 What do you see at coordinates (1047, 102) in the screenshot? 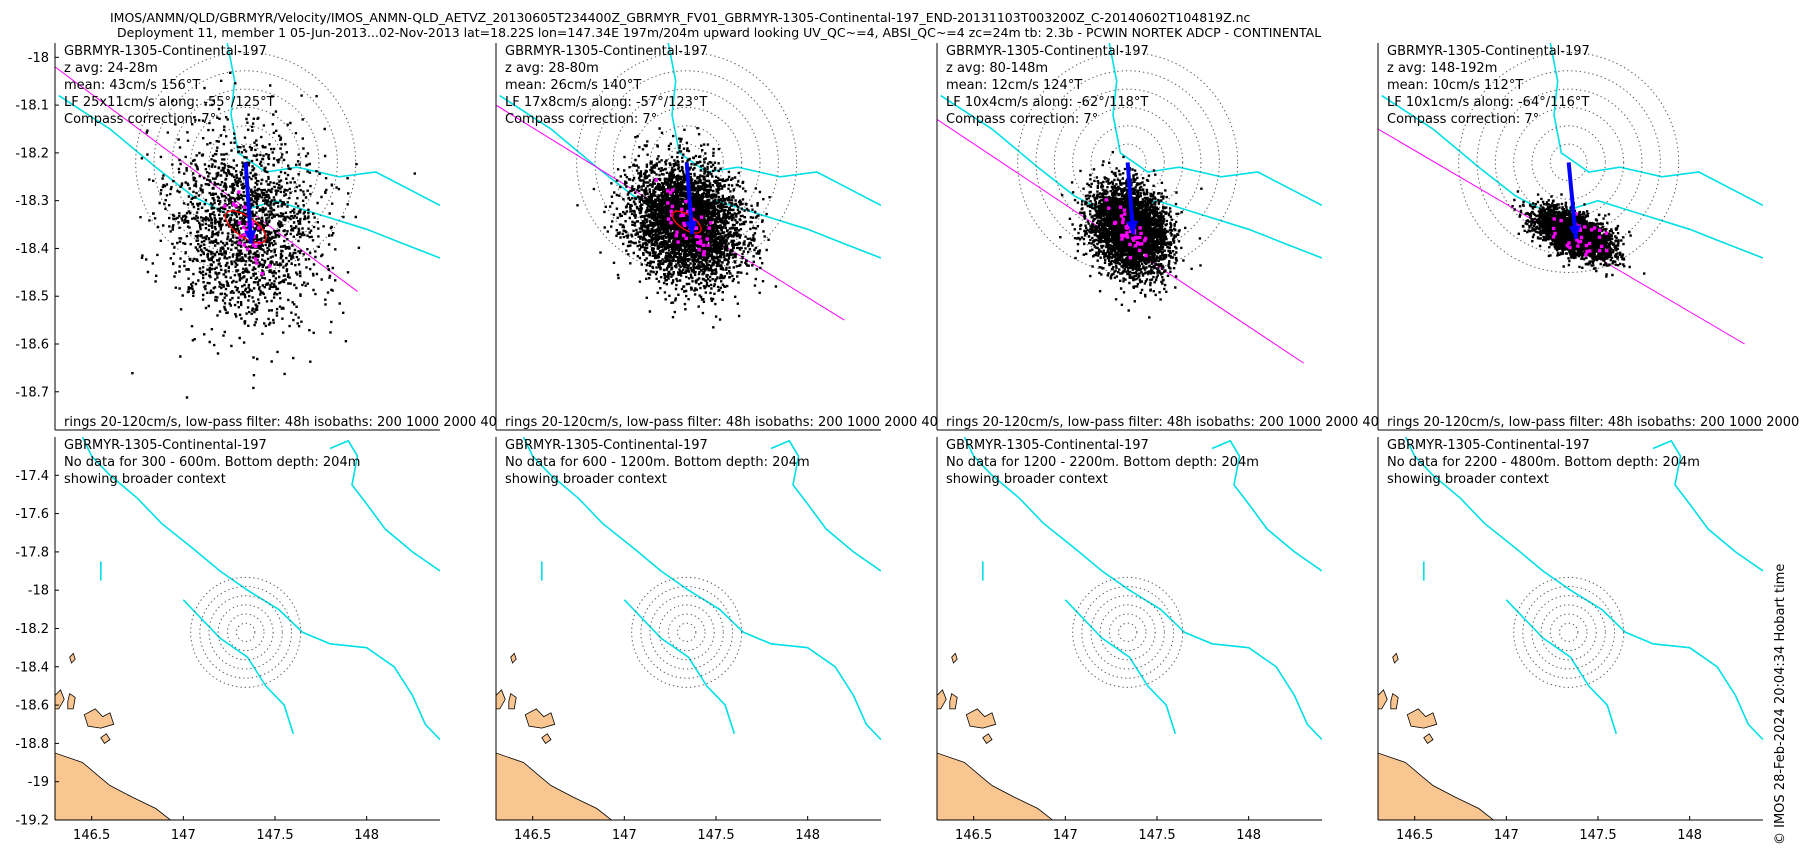
I see `panel-annotation: LF 10x4cm/s along: -62°/118°T` at bounding box center [1047, 102].